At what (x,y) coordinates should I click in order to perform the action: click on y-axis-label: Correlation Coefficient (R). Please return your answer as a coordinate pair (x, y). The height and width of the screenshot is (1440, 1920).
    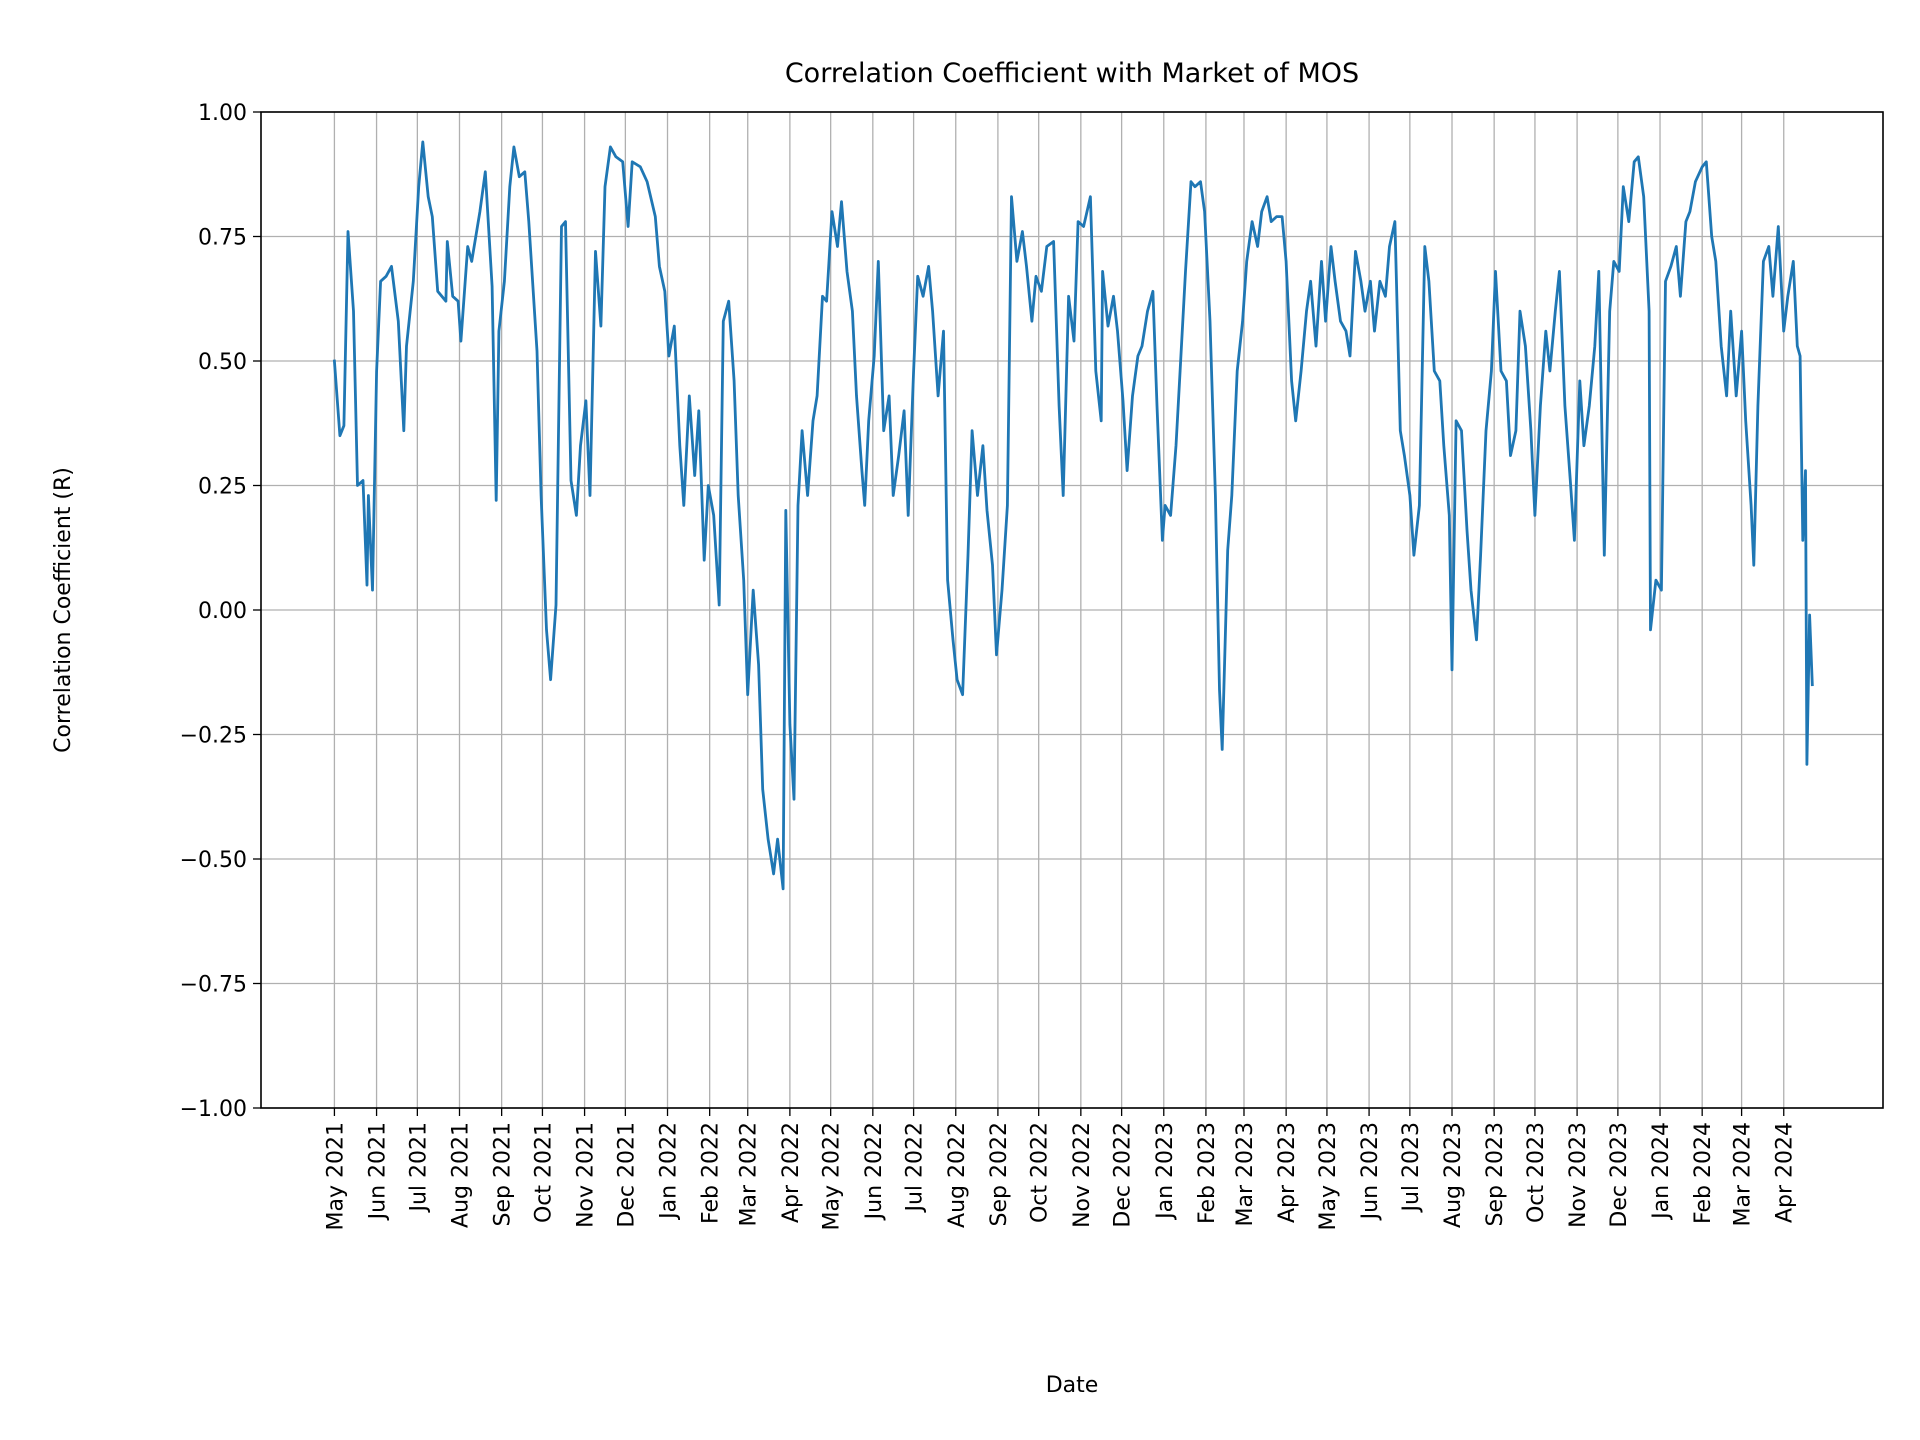
    Looking at the image, I should click on (63, 610).